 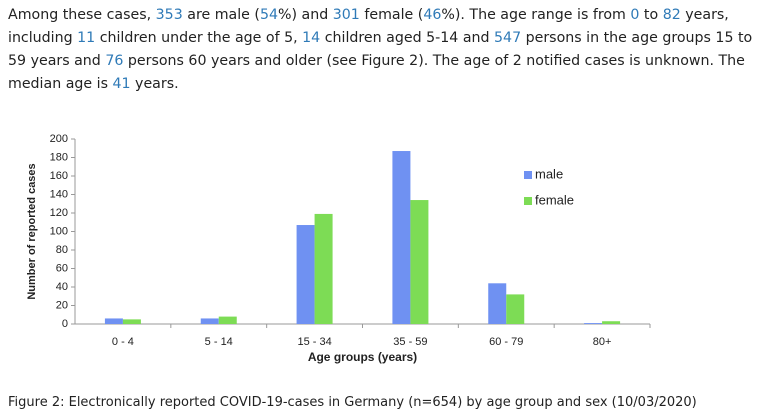 I want to click on text-run: children under the age of 5,, so click(x=199, y=38).